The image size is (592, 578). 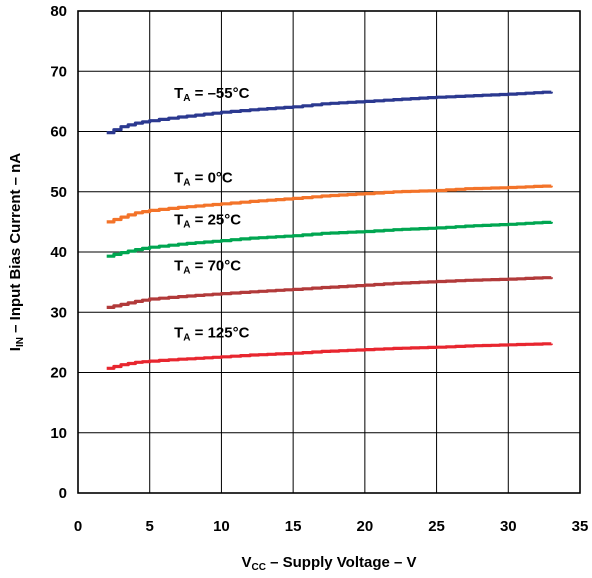 What do you see at coordinates (63, 493) in the screenshot?
I see `y-tick-label: 0` at bounding box center [63, 493].